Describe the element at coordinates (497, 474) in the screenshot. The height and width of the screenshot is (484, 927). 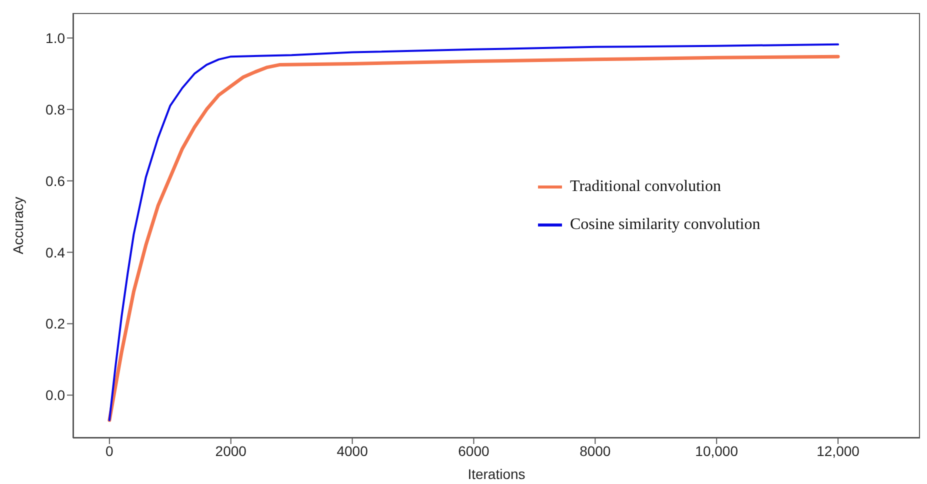
I see `x-axis-title: Iterations` at that location.